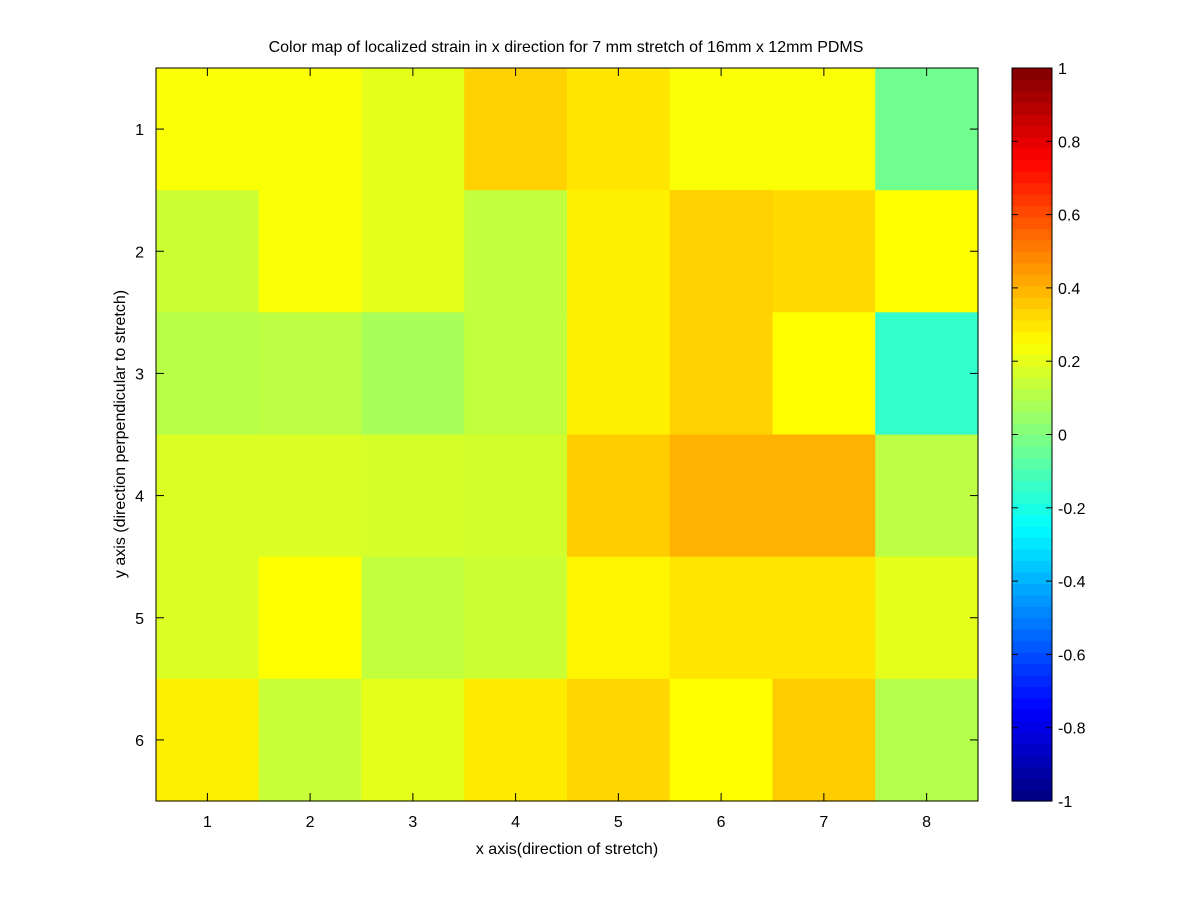 The height and width of the screenshot is (900, 1200). Describe the element at coordinates (207, 822) in the screenshot. I see `x-tick-label: 1` at that location.